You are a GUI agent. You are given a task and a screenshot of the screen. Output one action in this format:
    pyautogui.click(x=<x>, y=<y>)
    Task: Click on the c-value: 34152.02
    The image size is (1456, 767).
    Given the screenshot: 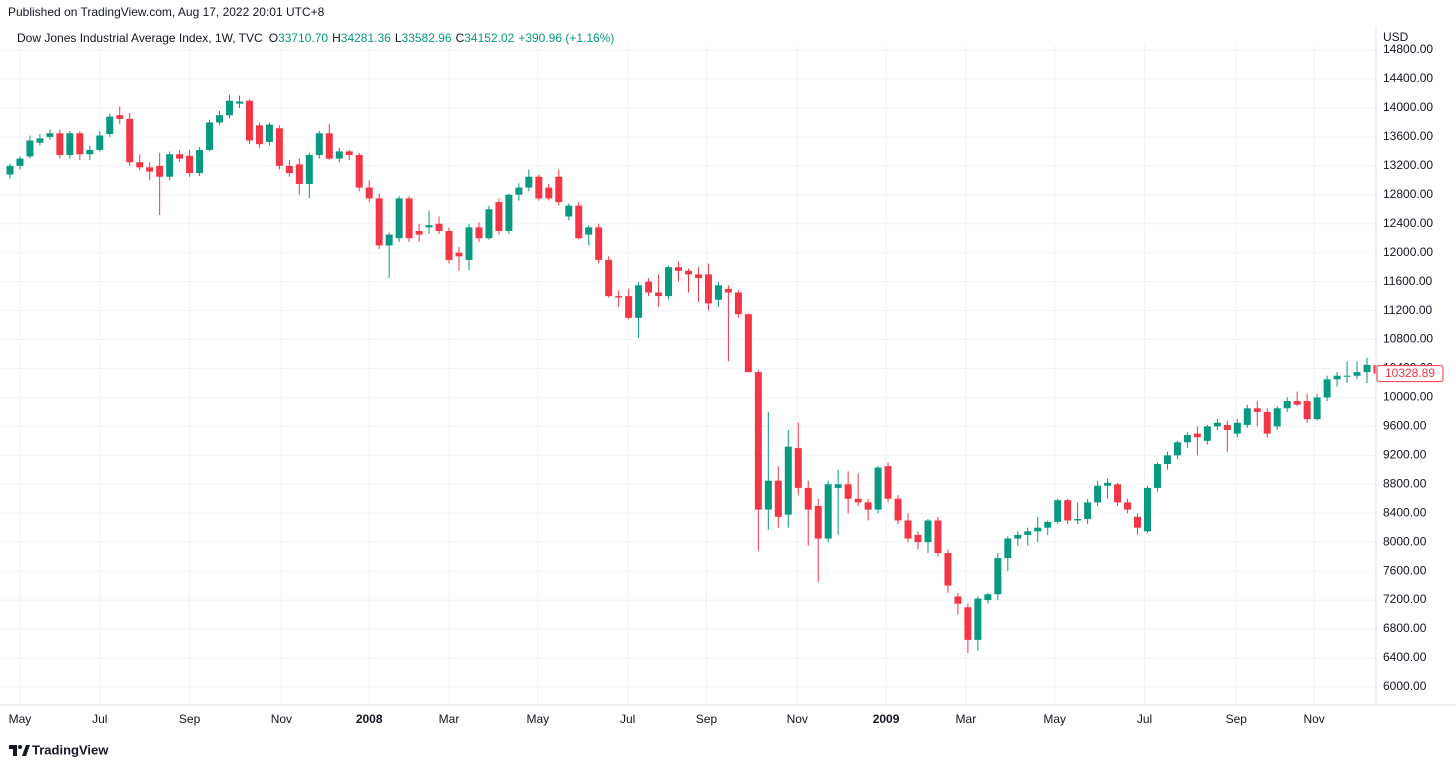 What is the action you would take?
    pyautogui.click(x=489, y=38)
    